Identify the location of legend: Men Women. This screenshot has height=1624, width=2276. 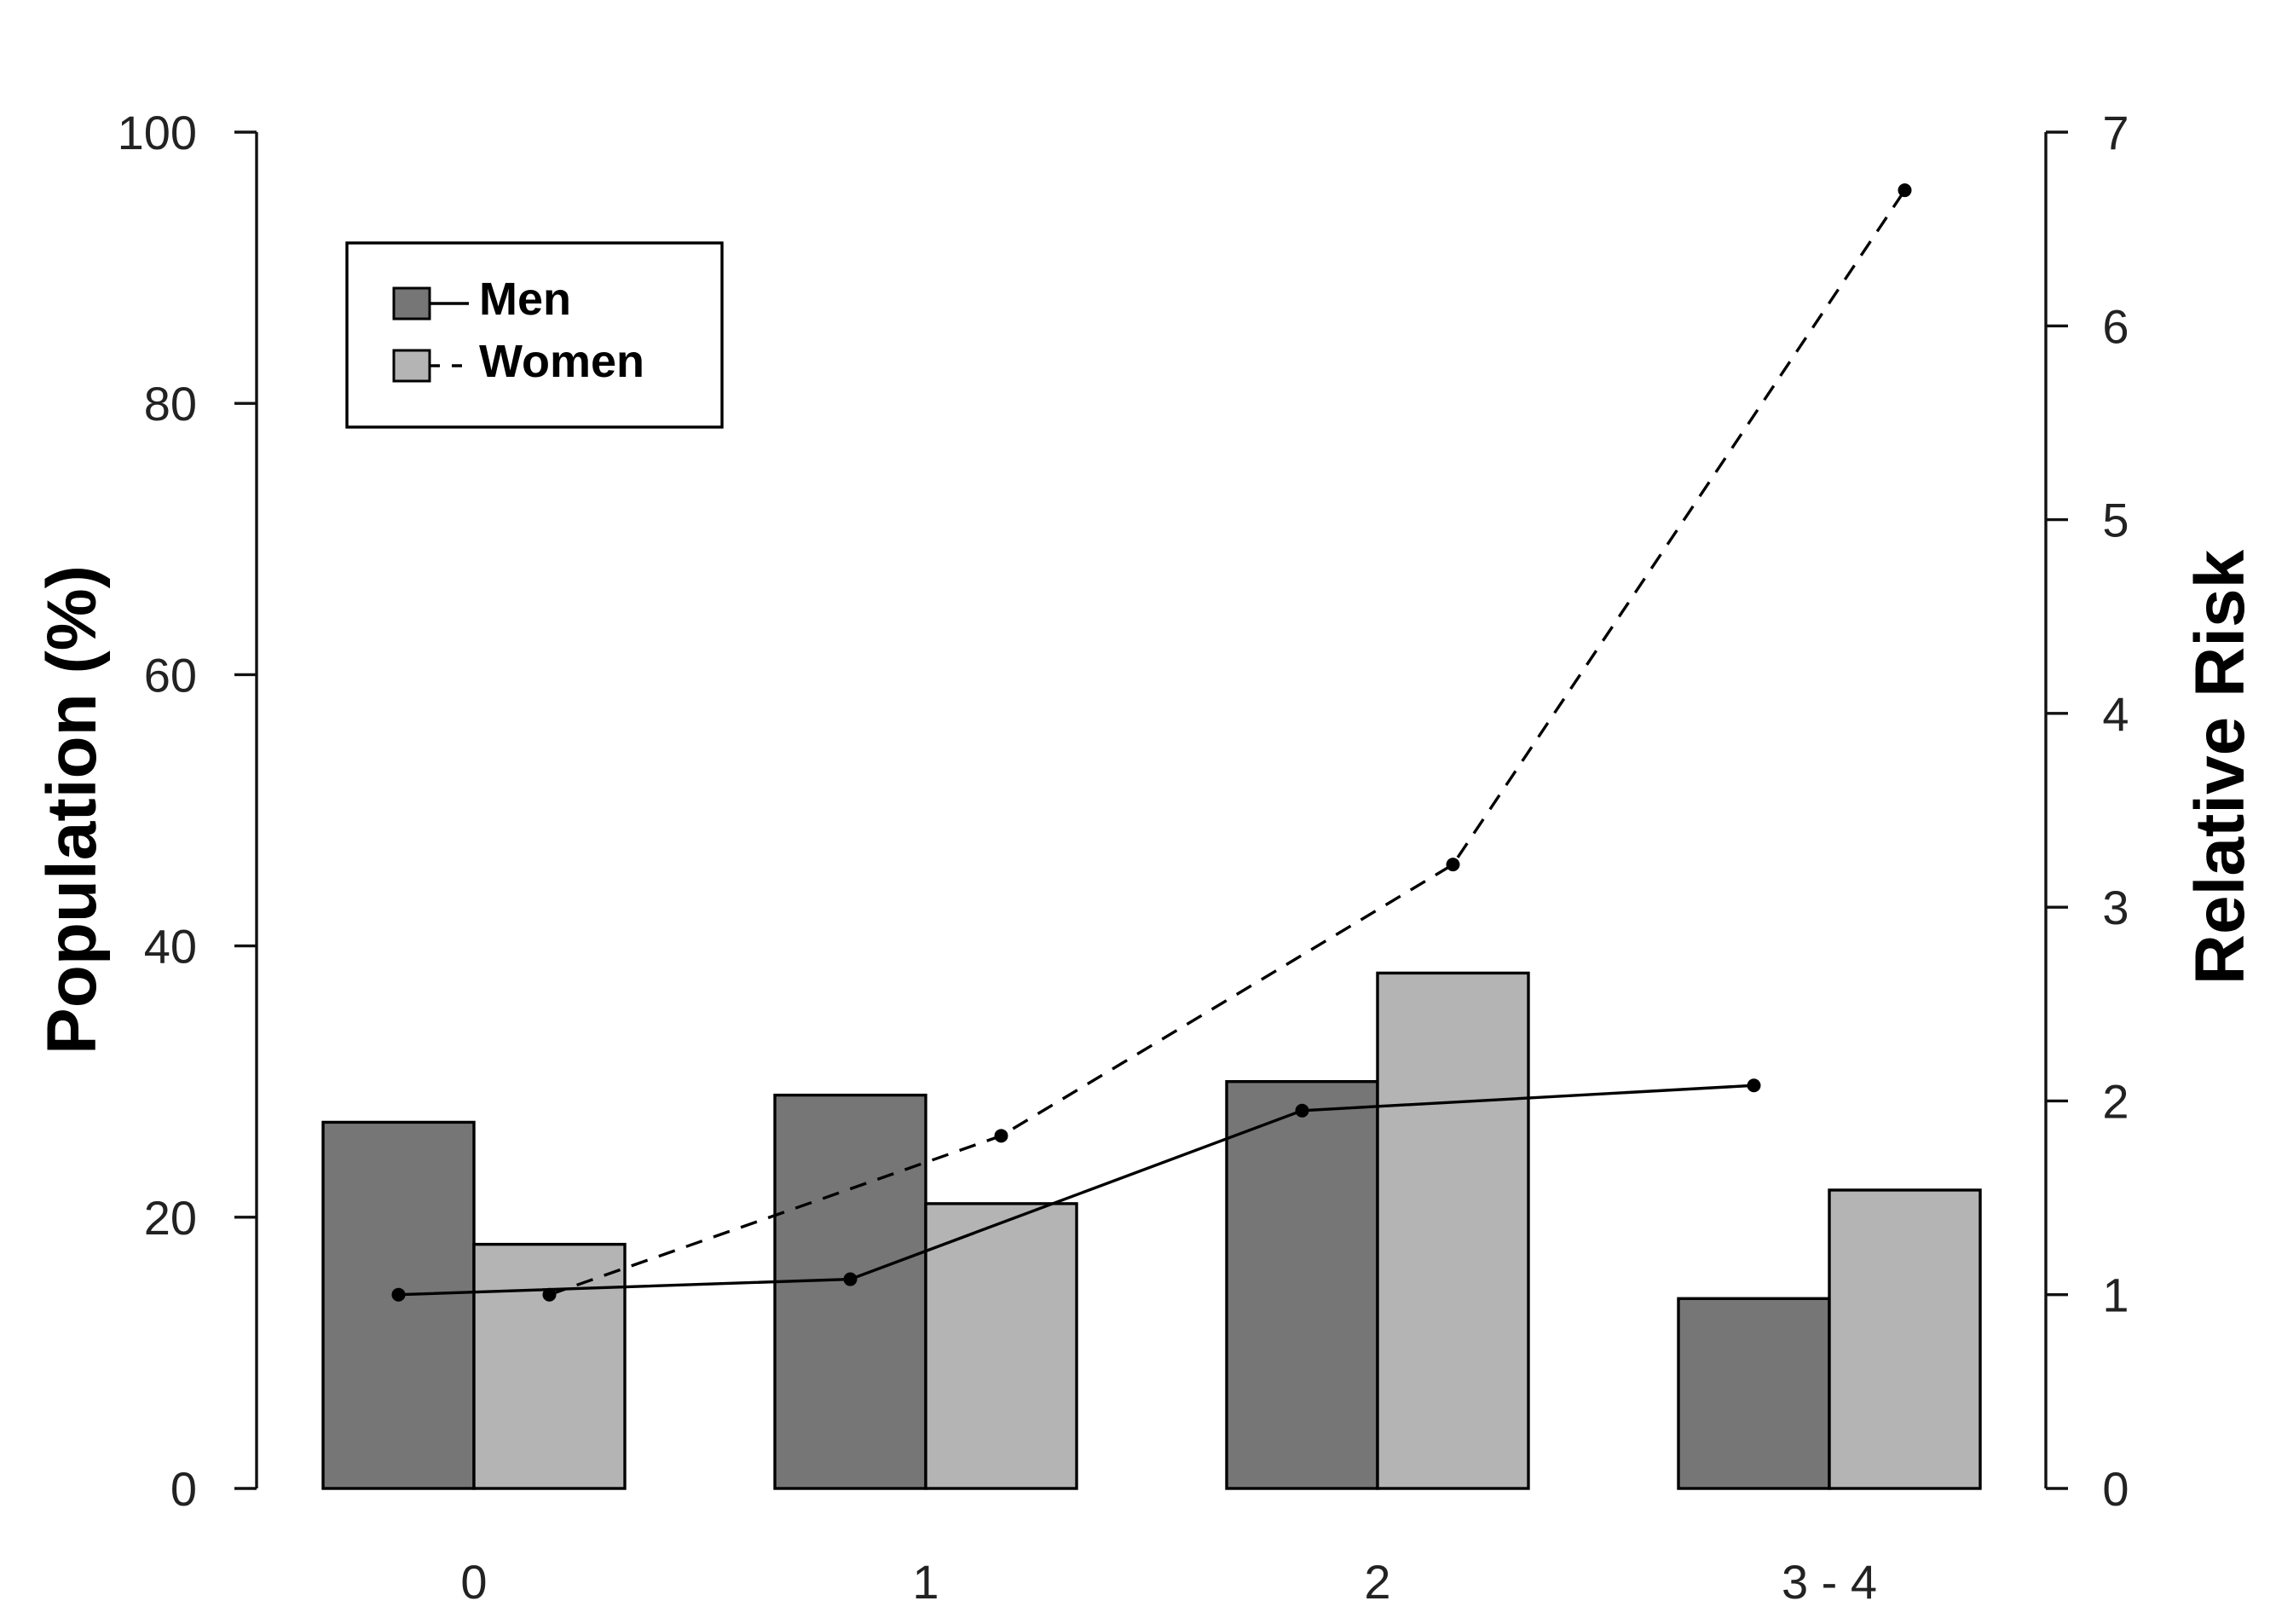
(534, 335).